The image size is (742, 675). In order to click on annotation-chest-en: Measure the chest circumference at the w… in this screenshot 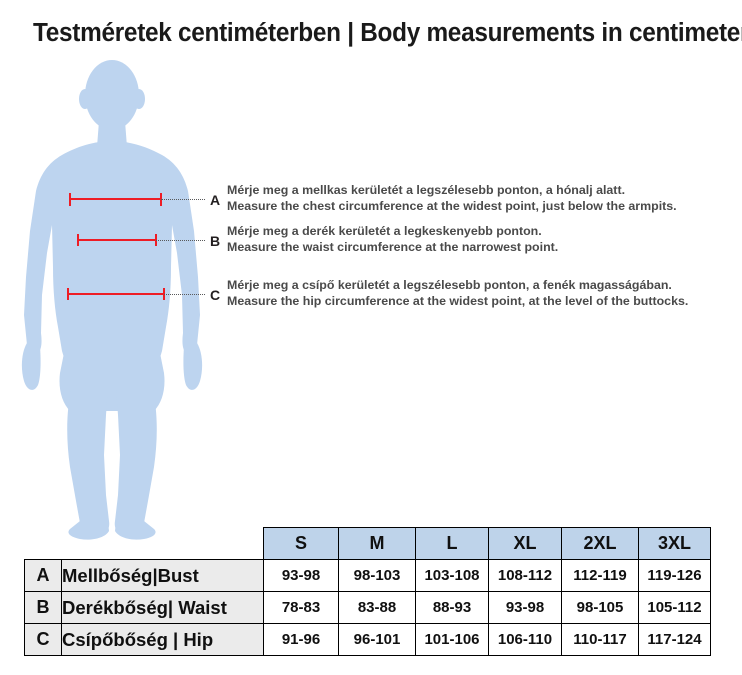, I will do `click(452, 205)`.